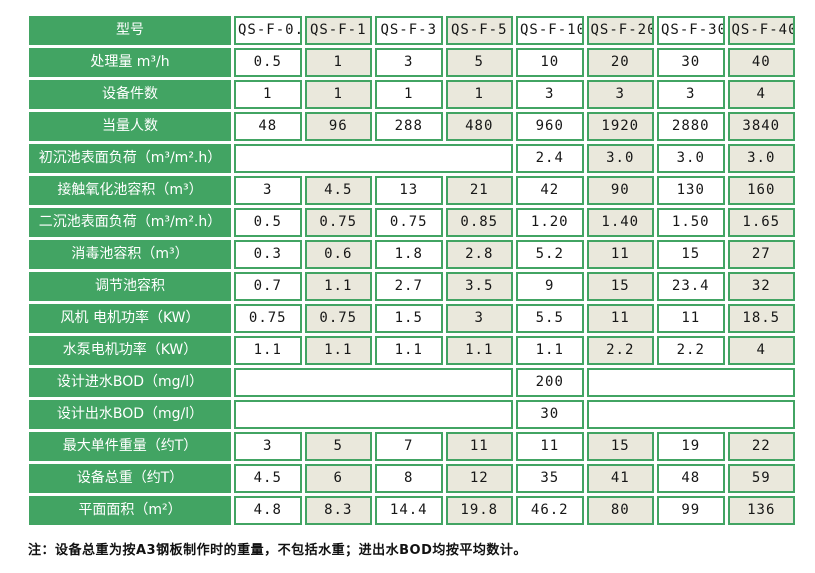 The image size is (815, 573). What do you see at coordinates (550, 158) in the screenshot?
I see `value-cell: 2.4` at bounding box center [550, 158].